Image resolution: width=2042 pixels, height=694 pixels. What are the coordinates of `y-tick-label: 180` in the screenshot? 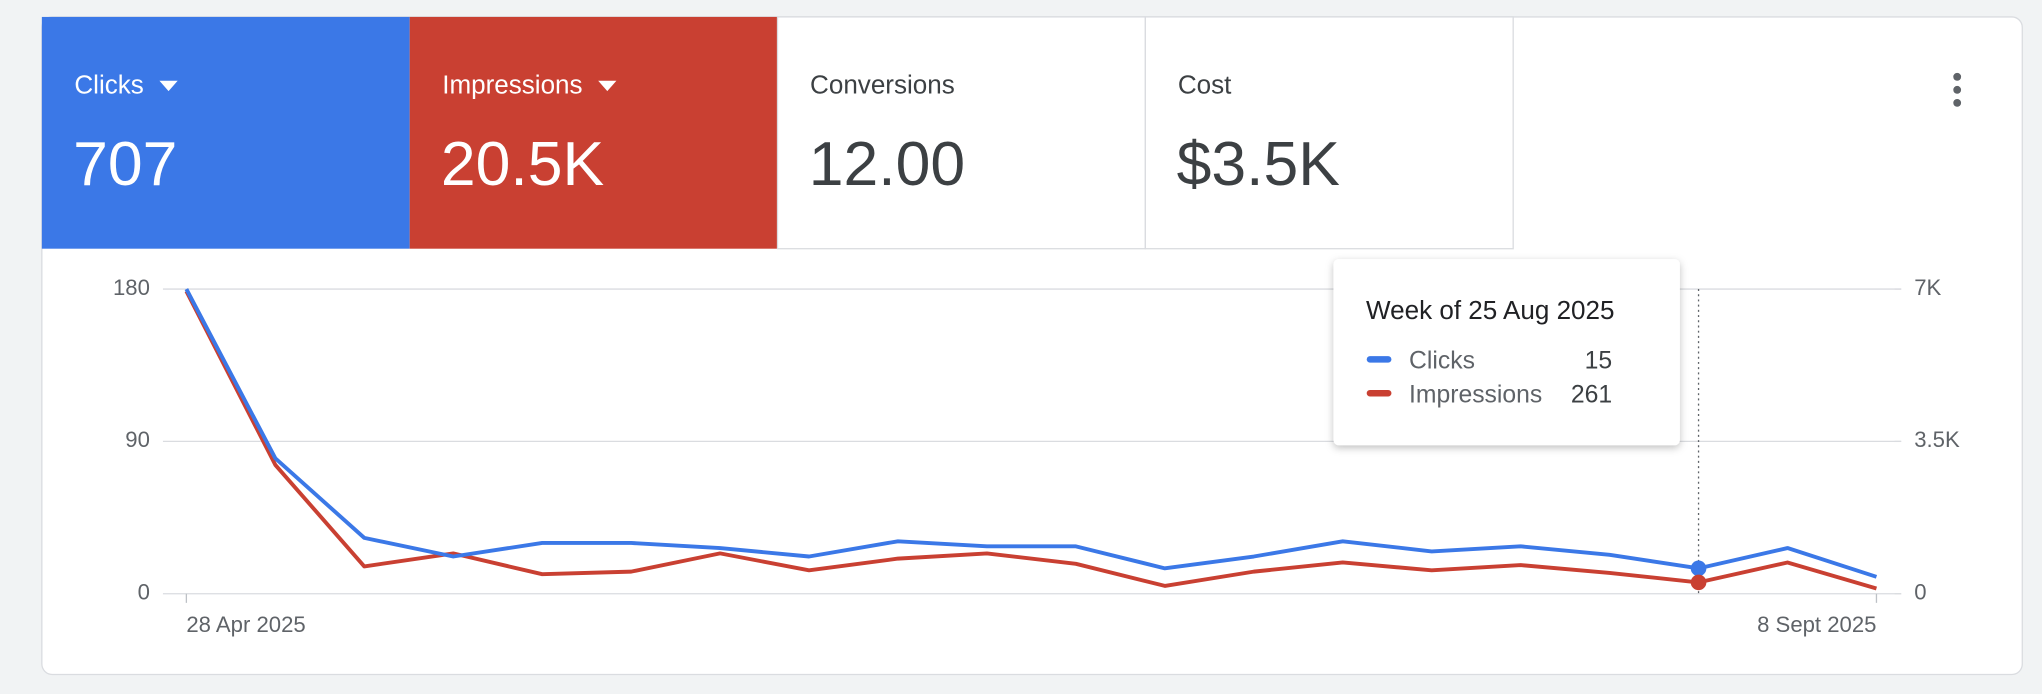 It's located at (131, 287).